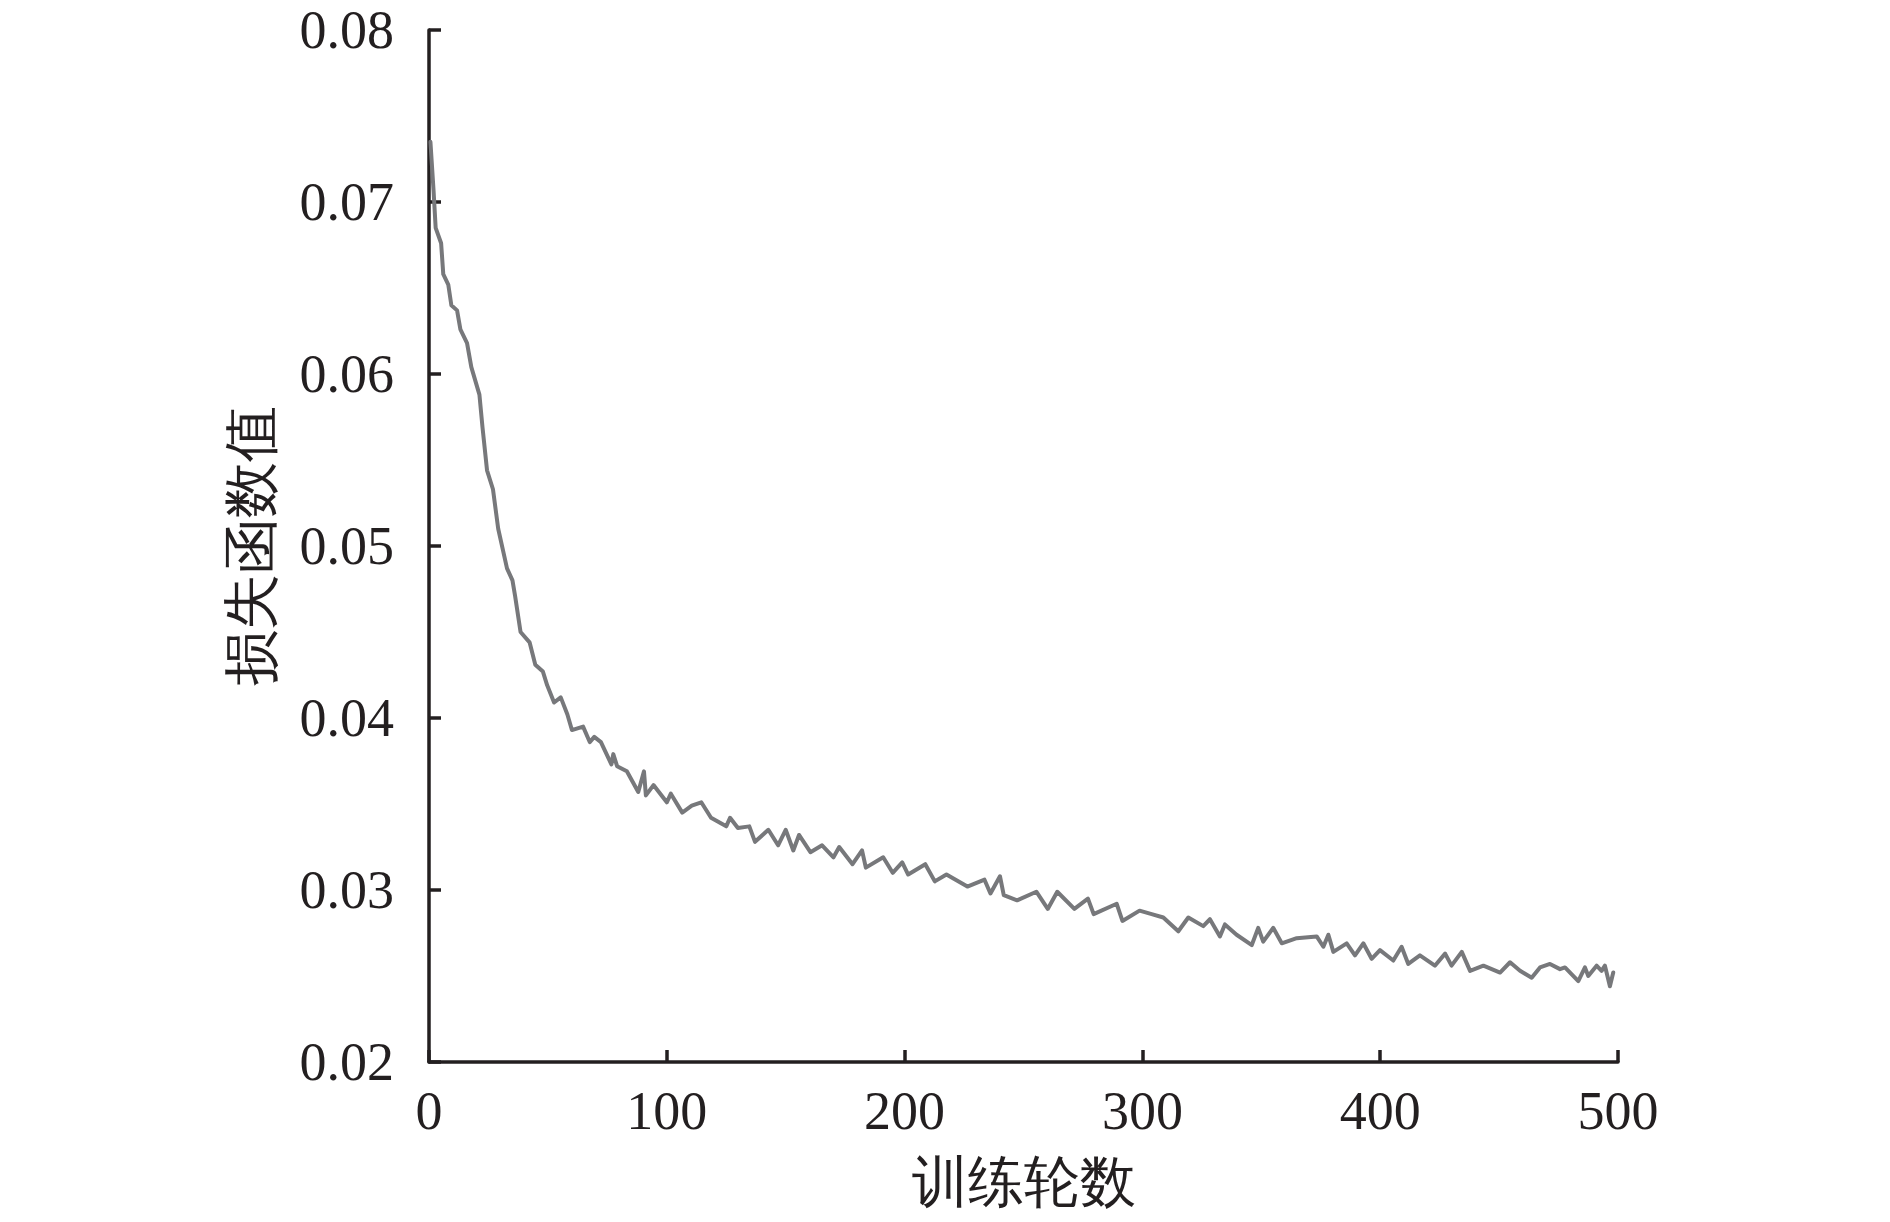  What do you see at coordinates (1380, 1111) in the screenshot?
I see `x-tick-label: 400` at bounding box center [1380, 1111].